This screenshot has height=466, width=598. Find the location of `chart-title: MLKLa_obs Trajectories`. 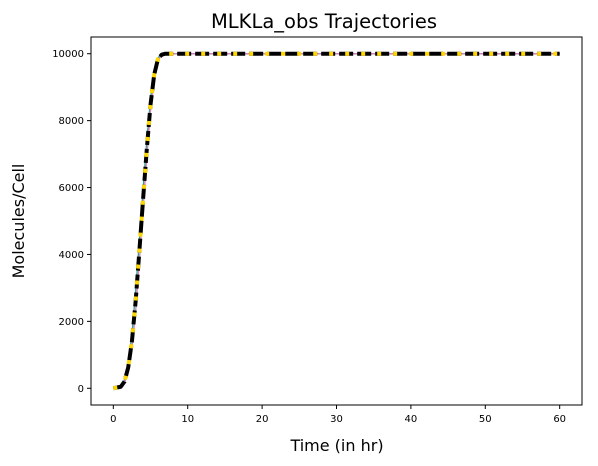

chart-title: MLKLa_obs Trajectories is located at coordinates (324, 21).